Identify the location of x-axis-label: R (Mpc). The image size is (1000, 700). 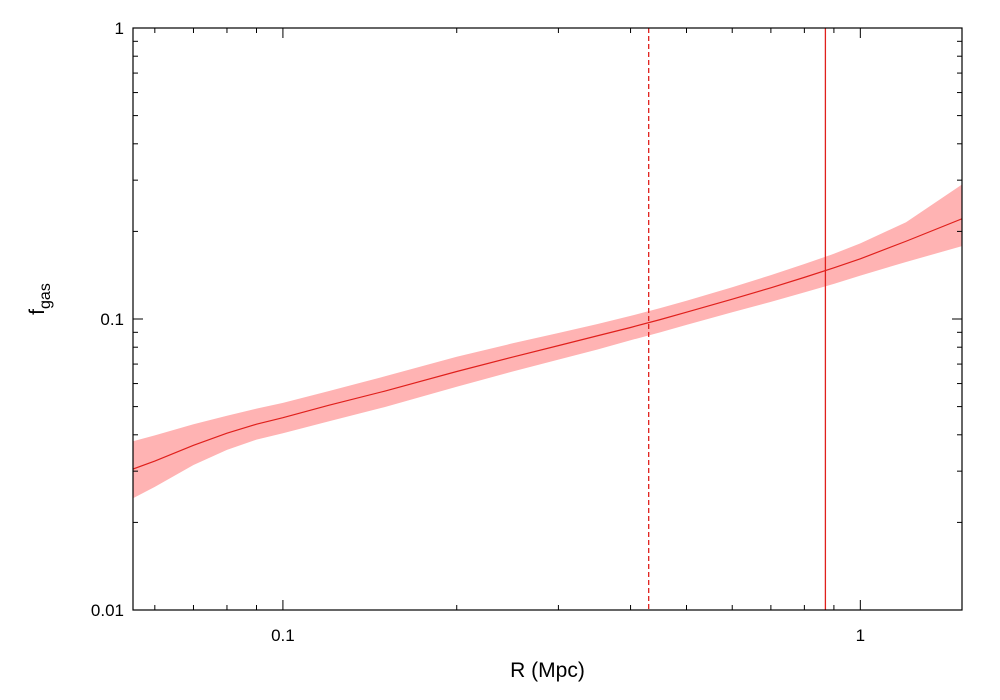
(547, 670).